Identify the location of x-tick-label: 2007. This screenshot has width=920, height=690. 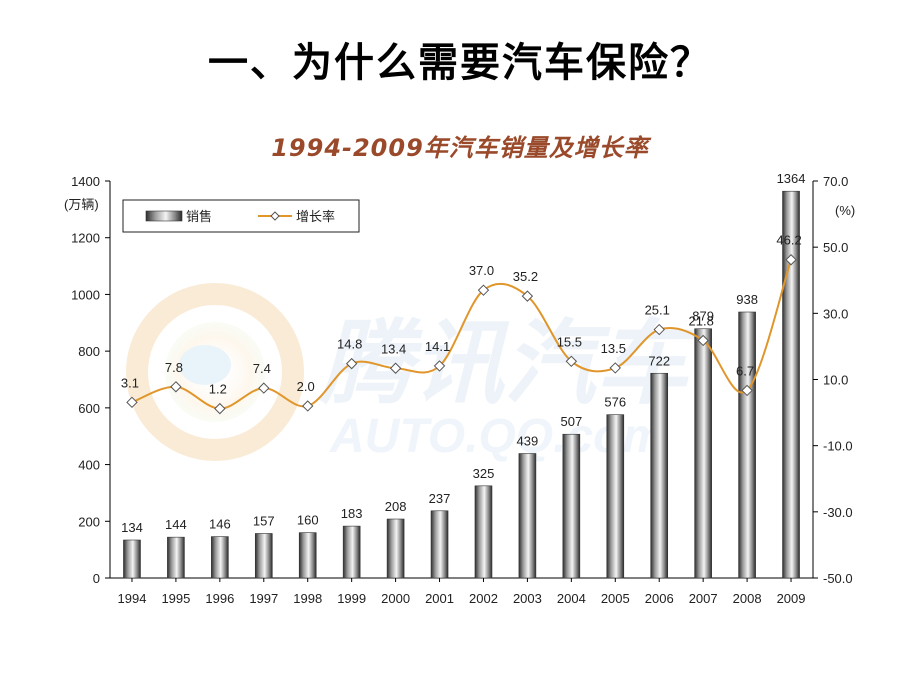
(703, 598).